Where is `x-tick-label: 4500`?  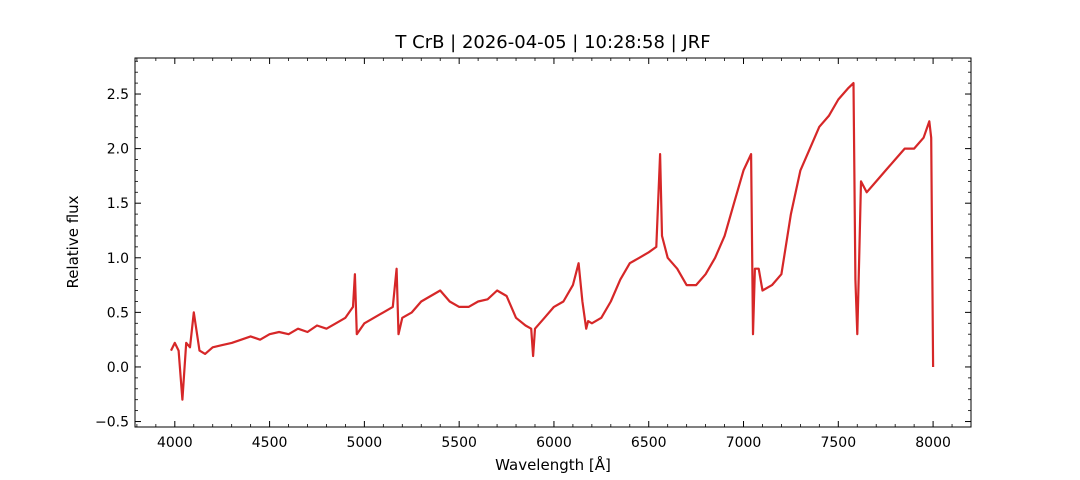
x-tick-label: 4500 is located at coordinates (270, 443).